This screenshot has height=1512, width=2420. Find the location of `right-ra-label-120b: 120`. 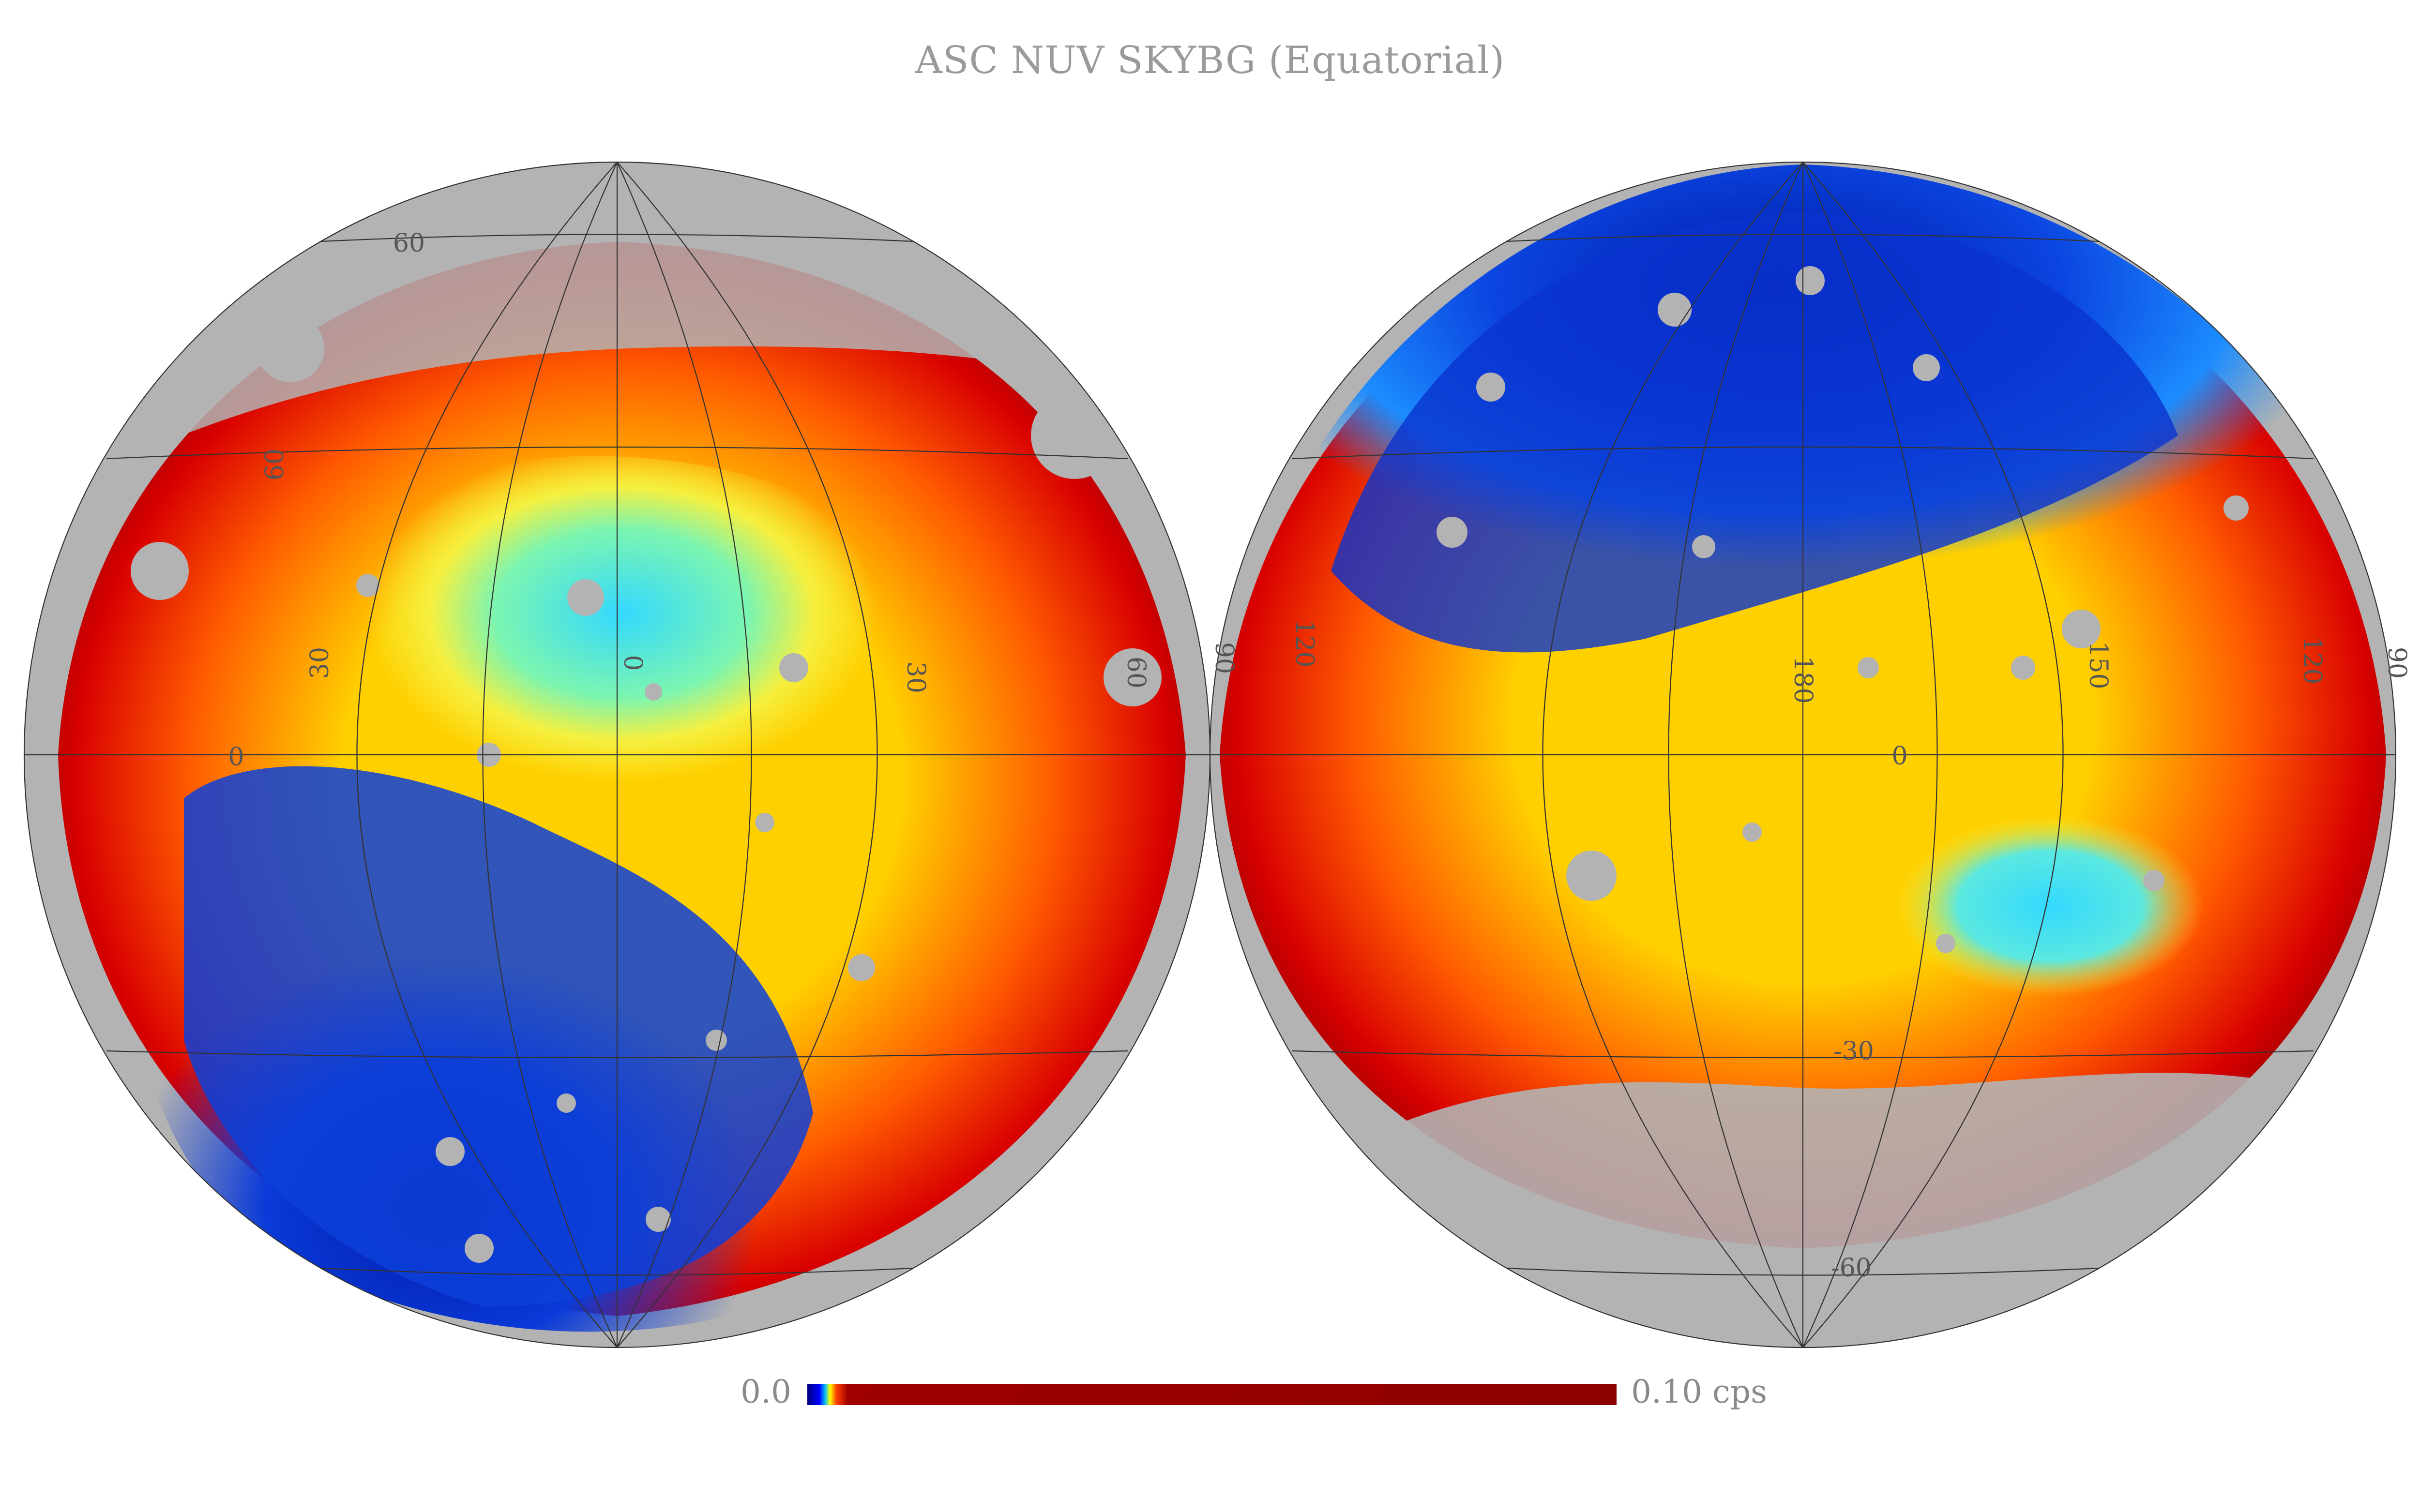

right-ra-label-120b: 120 is located at coordinates (2312, 660).